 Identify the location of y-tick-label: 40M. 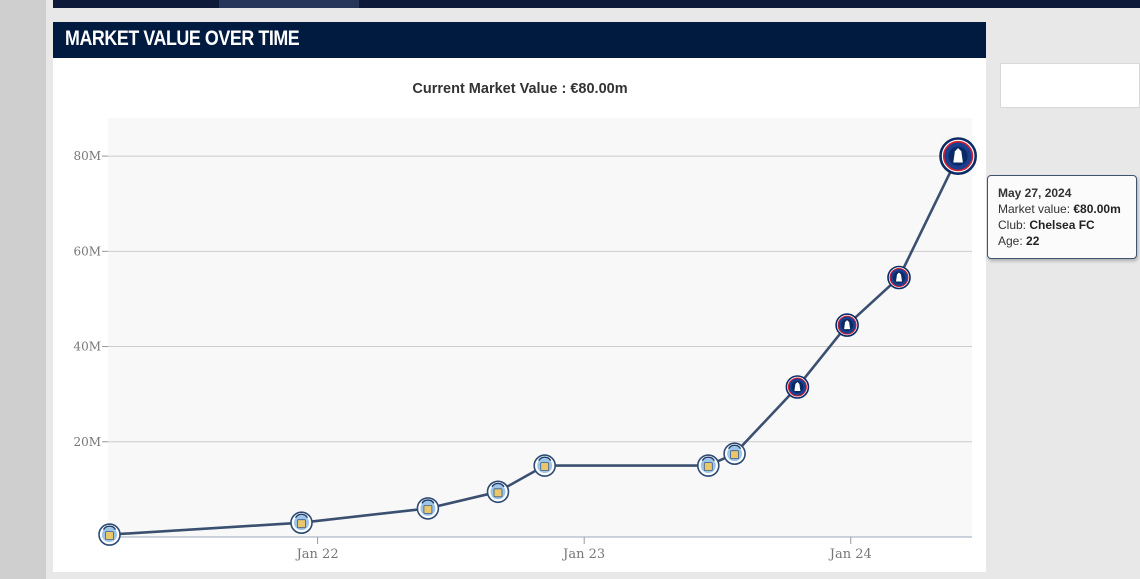
(87, 347).